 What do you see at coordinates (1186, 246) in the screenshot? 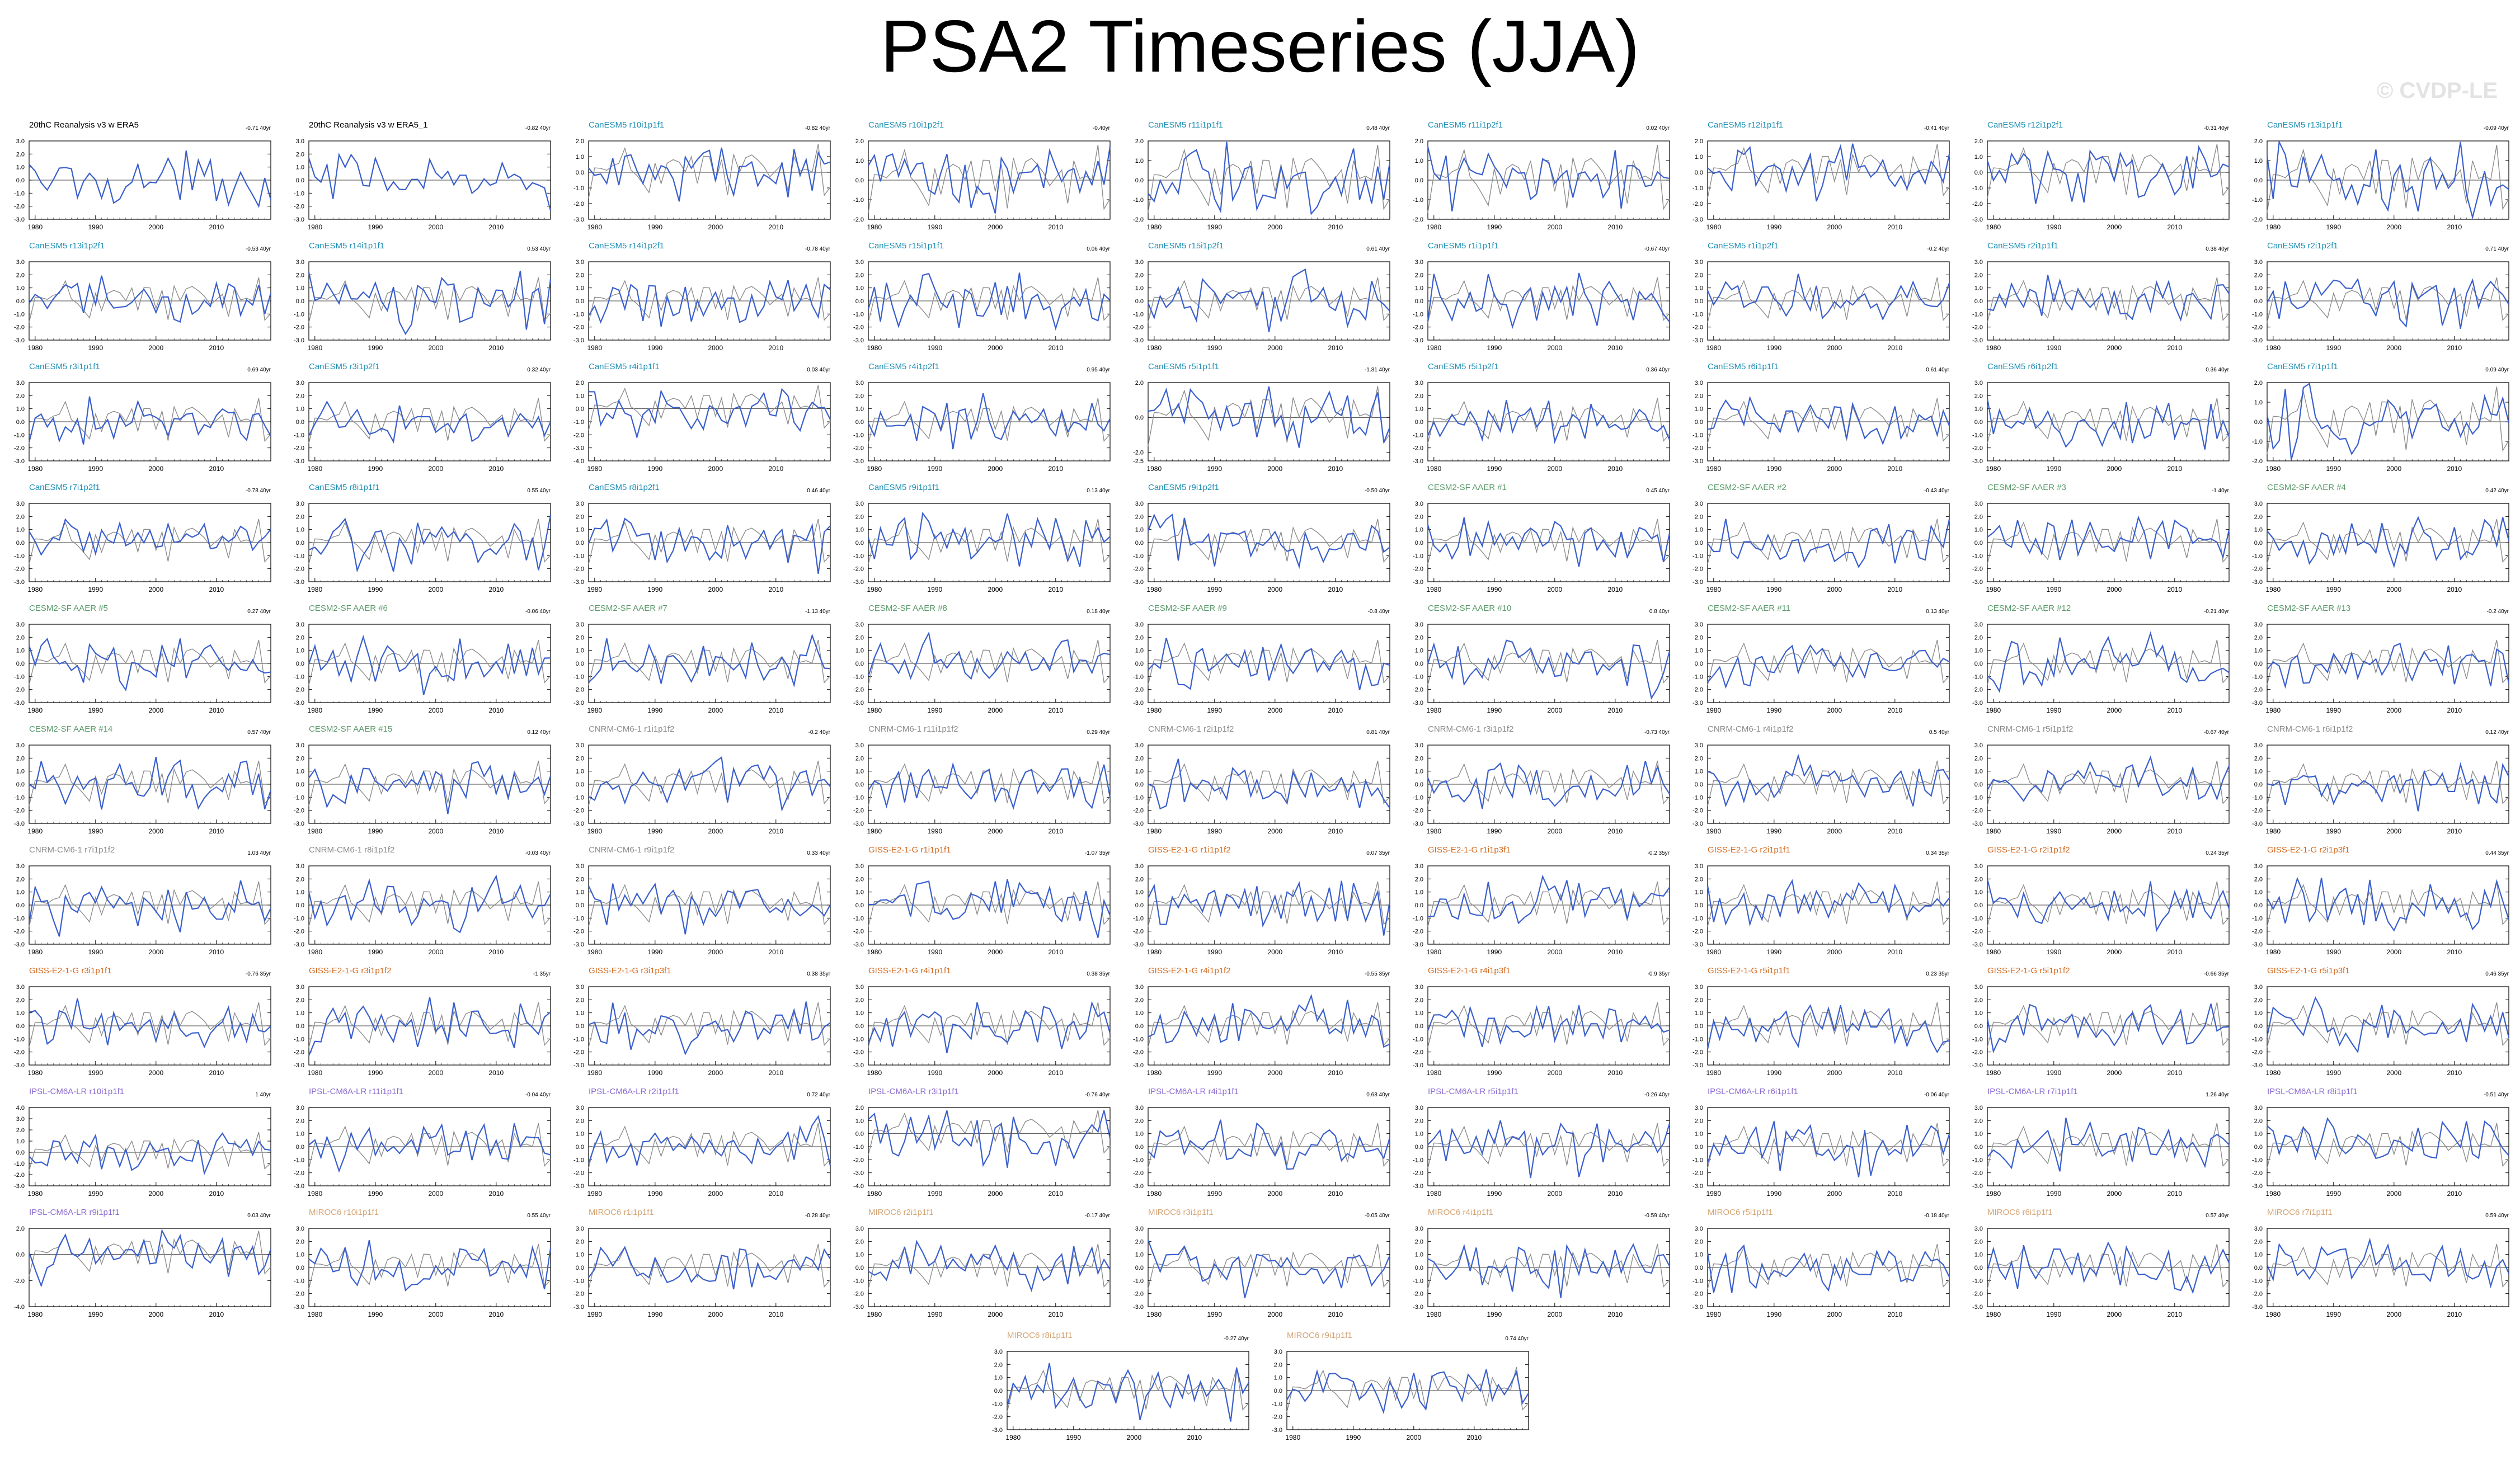
I see `panel-title: CanESM5 r15i1p2f1` at bounding box center [1186, 246].